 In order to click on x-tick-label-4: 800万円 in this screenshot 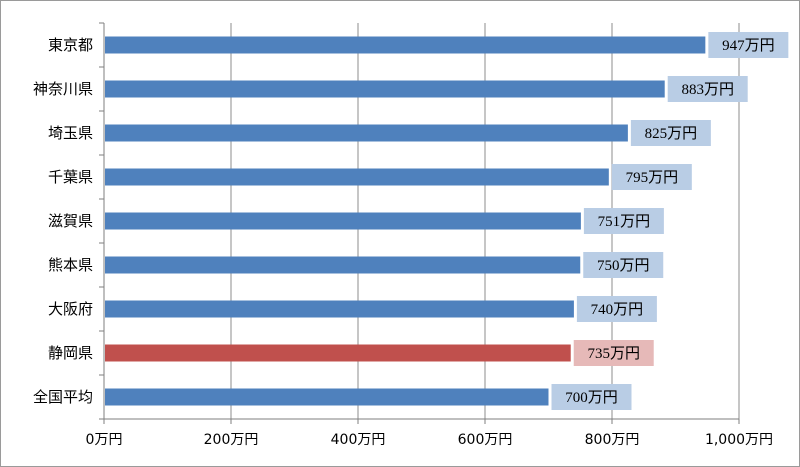, I will do `click(612, 440)`.